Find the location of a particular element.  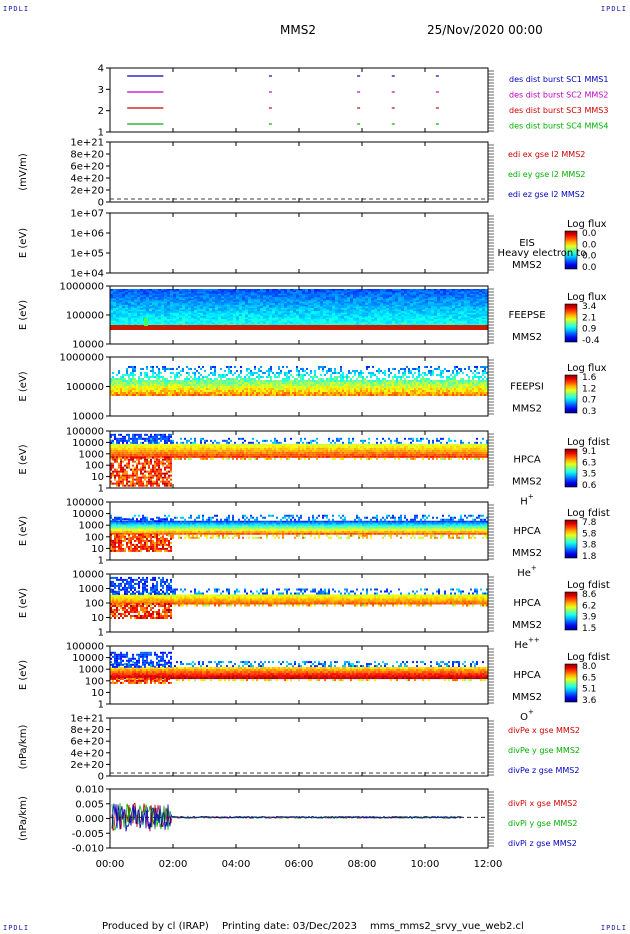

colorbar-tick-label: -0.4 is located at coordinates (591, 341).